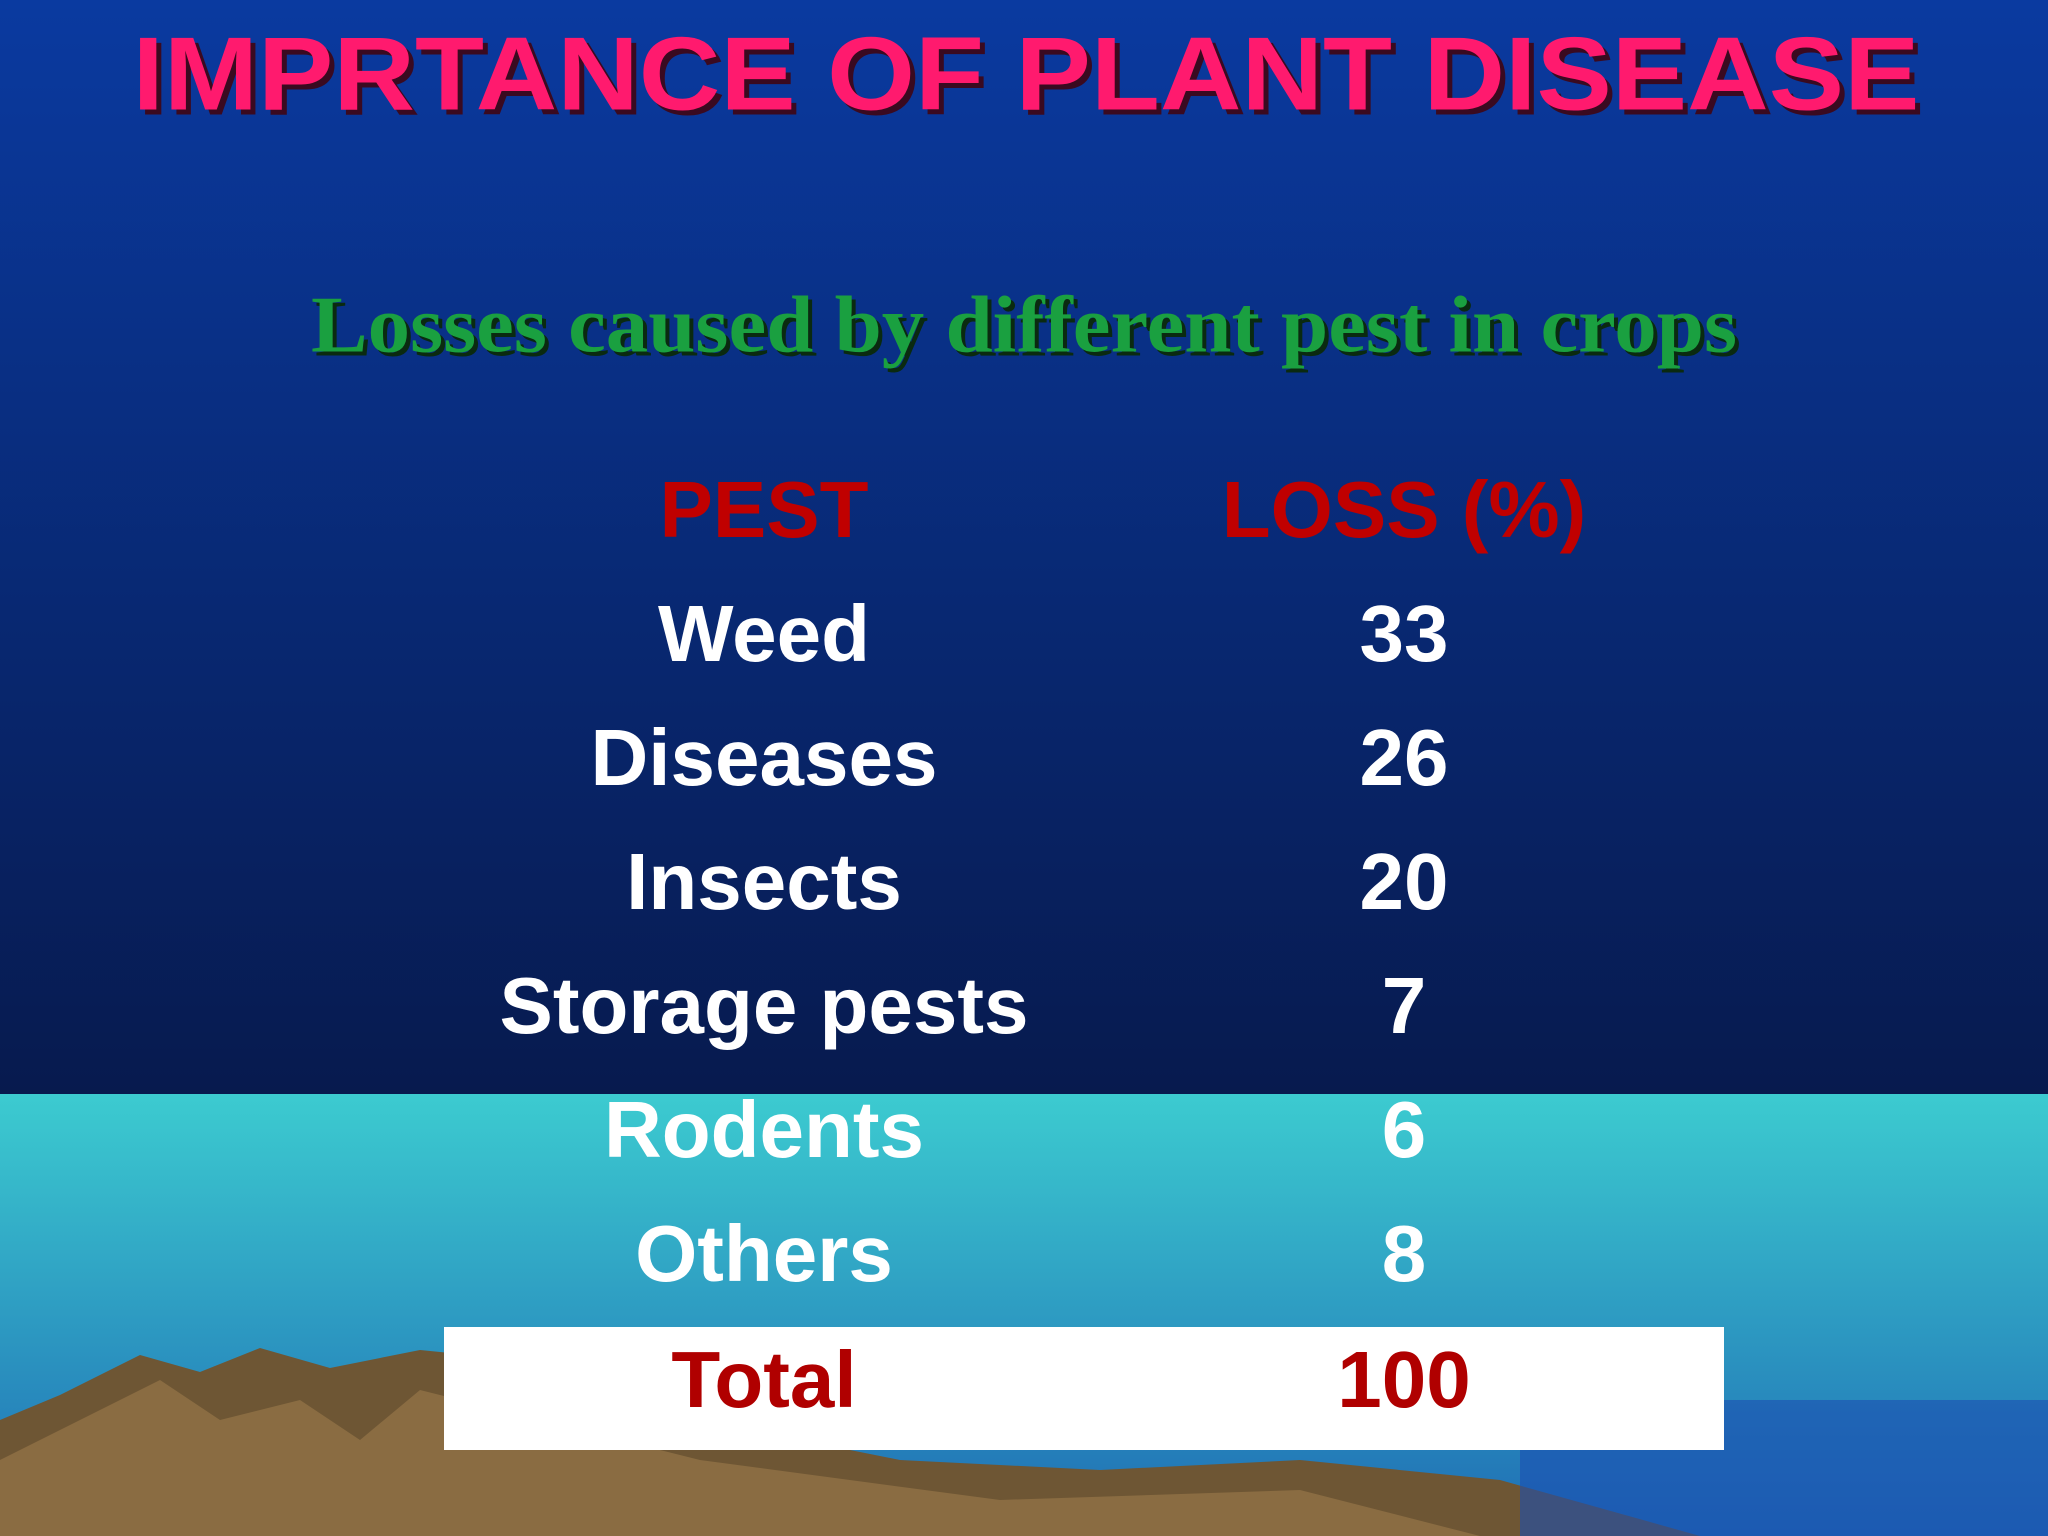 This screenshot has width=2048, height=1536. What do you see at coordinates (764, 1129) in the screenshot?
I see `table-cell: Rodents` at bounding box center [764, 1129].